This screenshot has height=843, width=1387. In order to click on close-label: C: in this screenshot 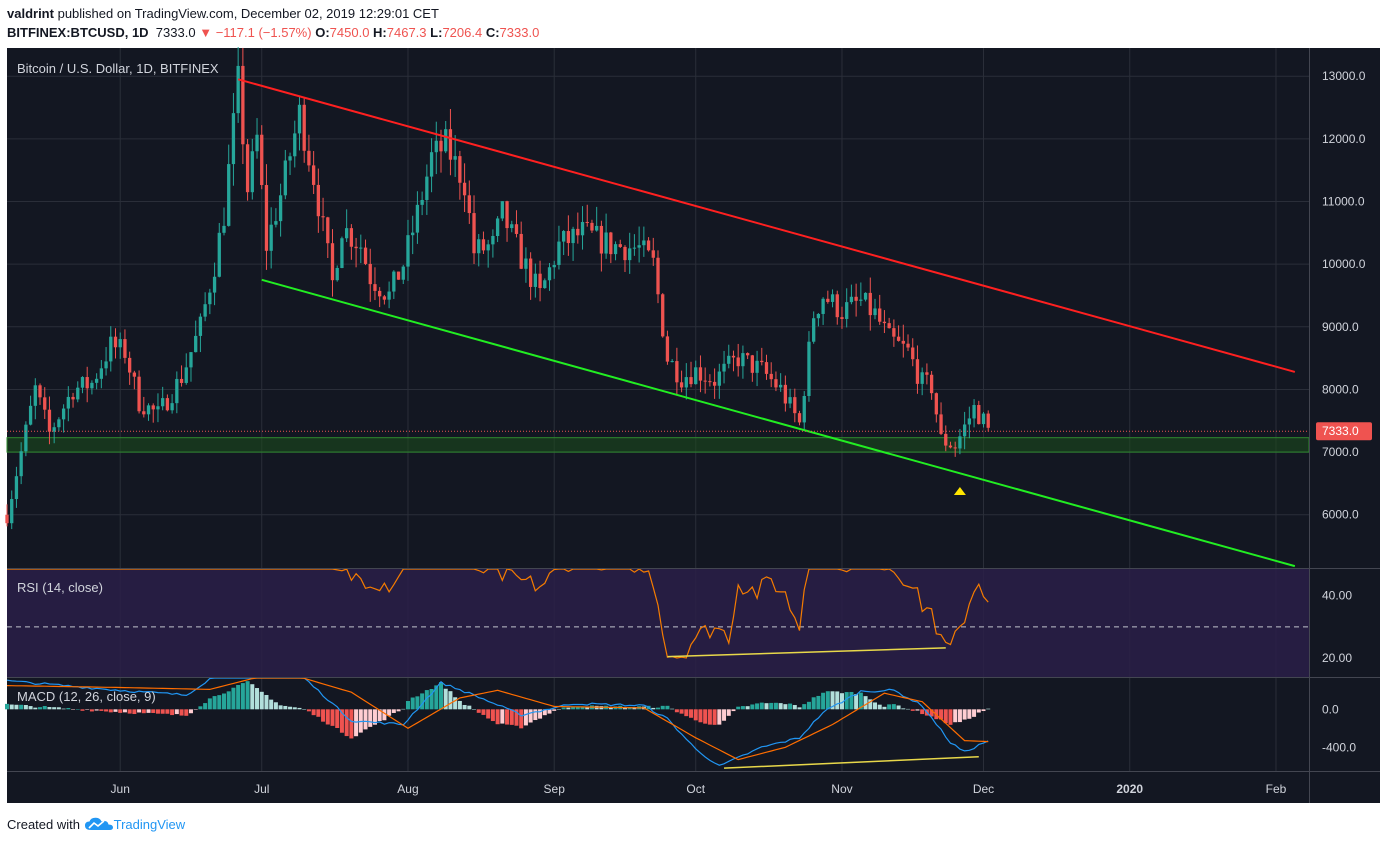, I will do `click(492, 32)`.